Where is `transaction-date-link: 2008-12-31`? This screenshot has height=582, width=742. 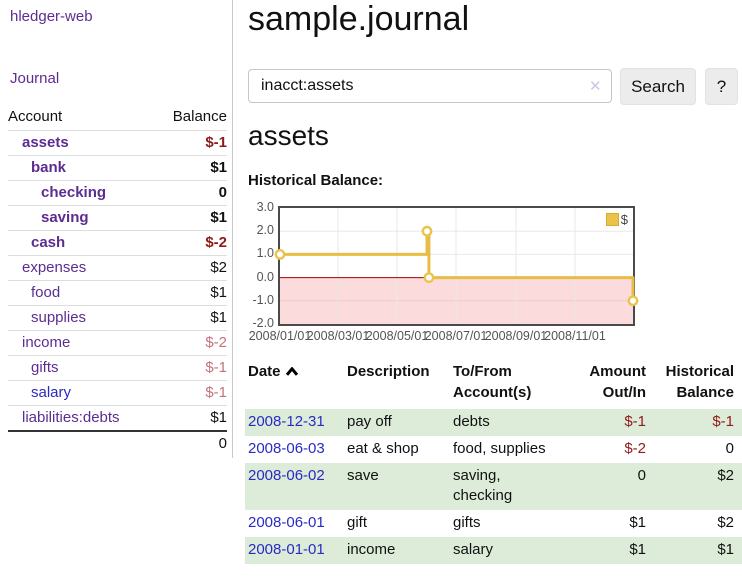 transaction-date-link: 2008-12-31 is located at coordinates (286, 422).